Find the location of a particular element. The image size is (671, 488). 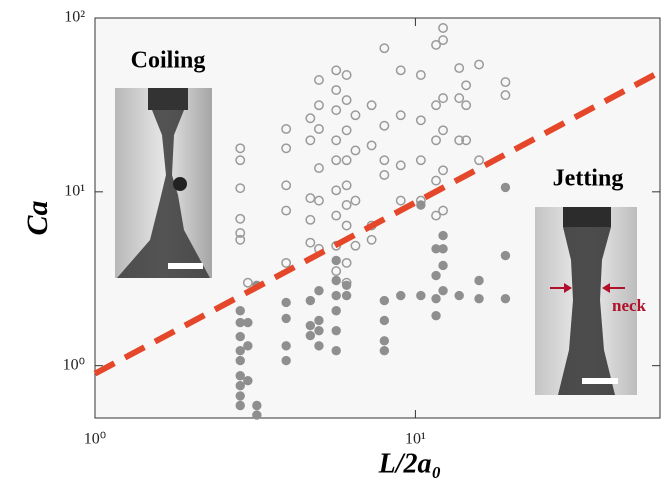

jetting-photo is located at coordinates (586, 301).